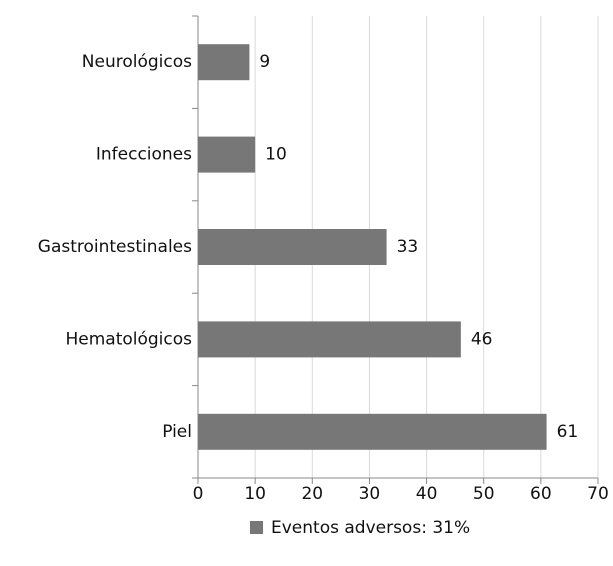  What do you see at coordinates (276, 155) in the screenshot?
I see `value-label: 10` at bounding box center [276, 155].